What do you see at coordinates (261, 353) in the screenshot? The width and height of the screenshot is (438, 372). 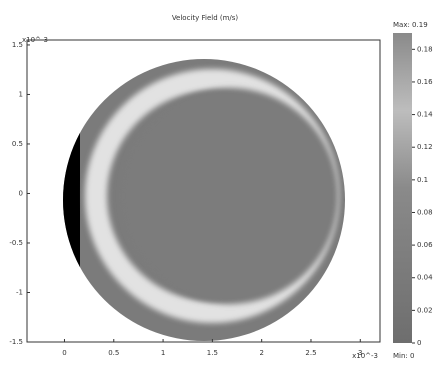 I see `x-tick-label: 2` at bounding box center [261, 353].